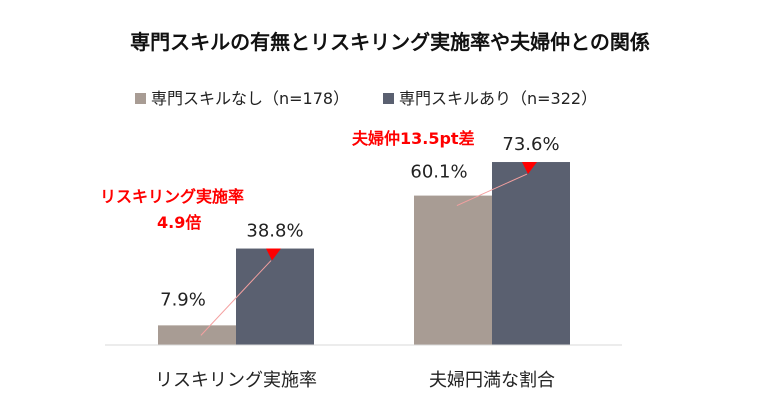  What do you see at coordinates (366, 98) in the screenshot?
I see `legend: 専門スキルなし（n=178） 専門スキルあり（n=322）` at bounding box center [366, 98].